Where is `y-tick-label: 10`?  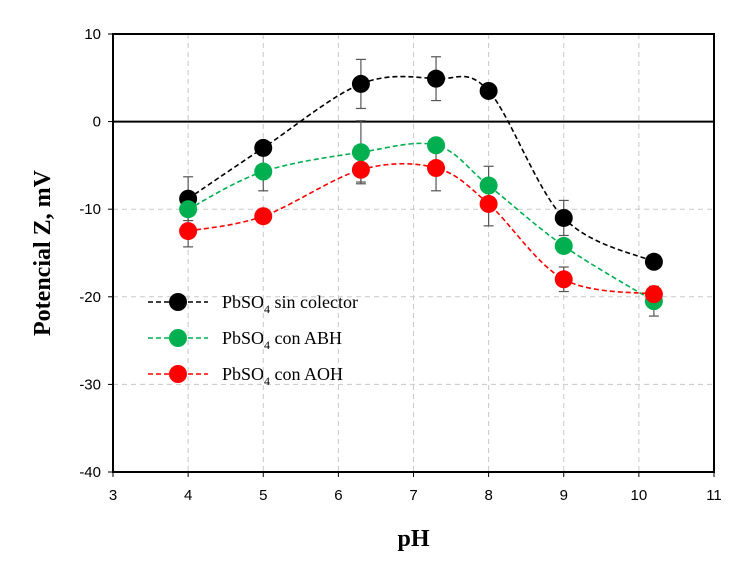
y-tick-label: 10 is located at coordinates (92, 34).